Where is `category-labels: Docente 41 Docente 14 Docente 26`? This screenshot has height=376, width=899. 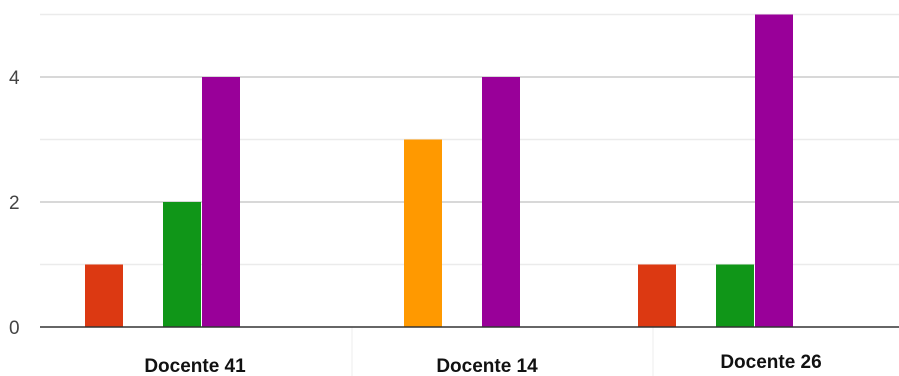
category-labels: Docente 41 Docente 14 Docente 26 is located at coordinates (482, 364).